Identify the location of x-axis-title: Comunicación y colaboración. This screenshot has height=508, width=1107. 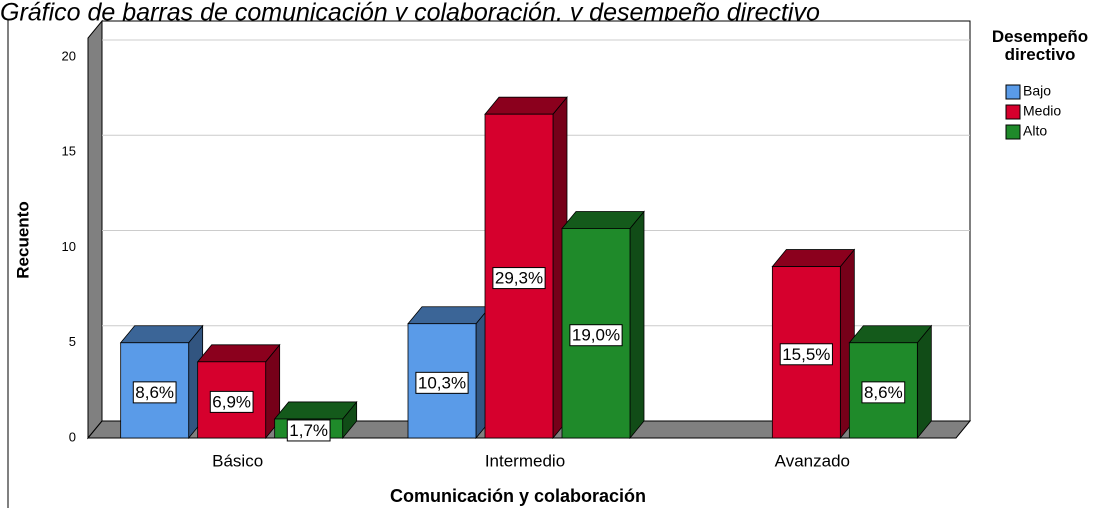
(518, 496).